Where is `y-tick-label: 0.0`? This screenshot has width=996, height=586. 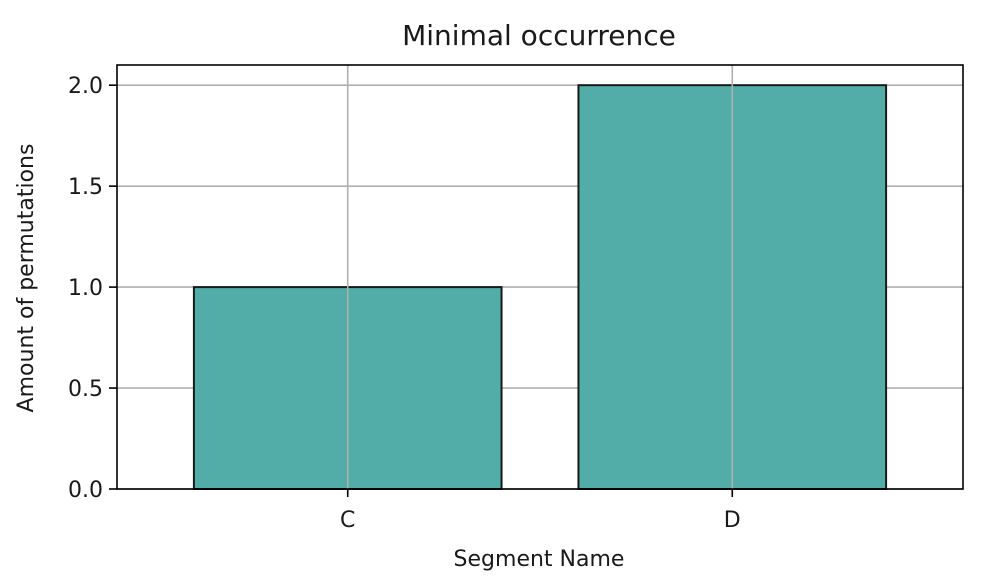 y-tick-label: 0.0 is located at coordinates (85, 490).